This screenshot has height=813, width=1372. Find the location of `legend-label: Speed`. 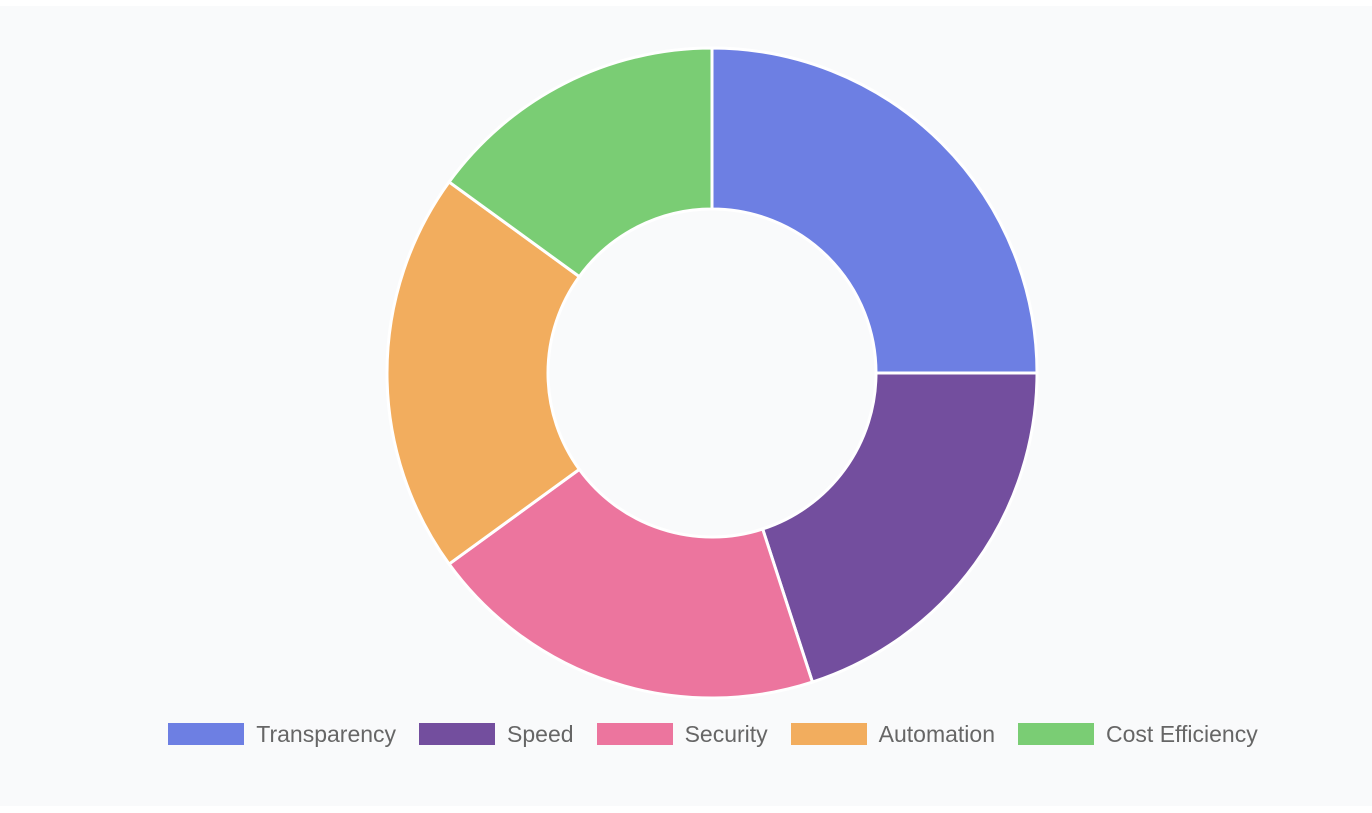

legend-label: Speed is located at coordinates (540, 733).